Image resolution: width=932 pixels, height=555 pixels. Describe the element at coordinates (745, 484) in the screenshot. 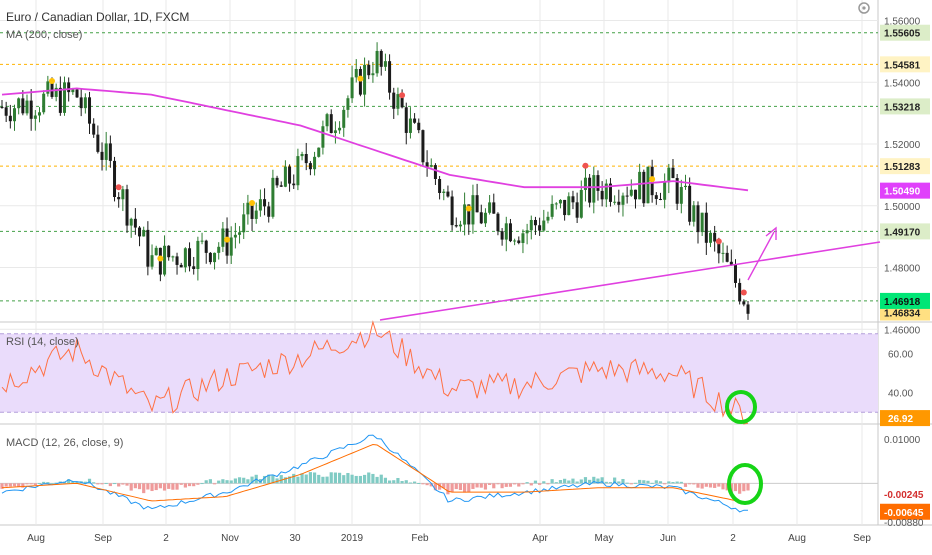

I see `macd-highlight-circle` at that location.